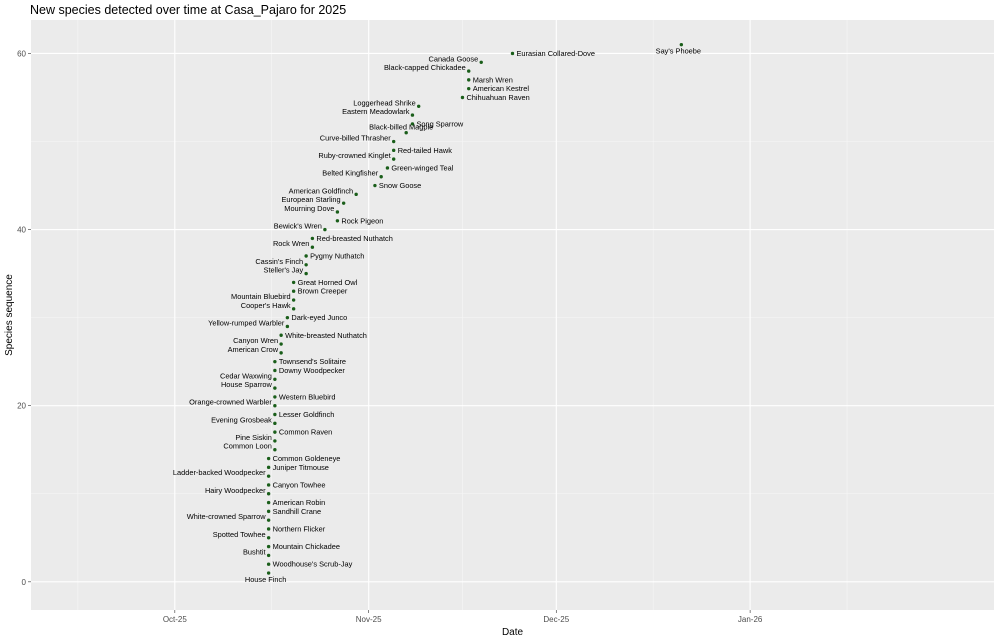 The image size is (1000, 642). I want to click on point-label: Canada Goose, so click(454, 58).